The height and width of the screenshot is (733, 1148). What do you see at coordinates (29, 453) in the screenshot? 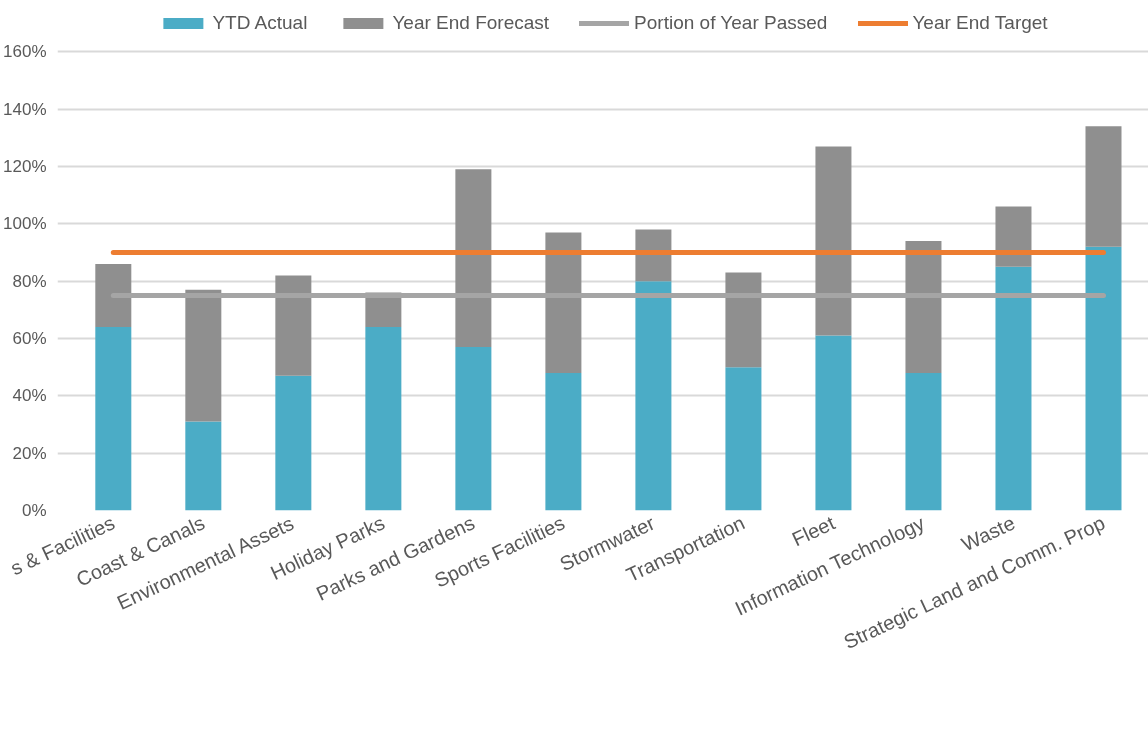
I see `y-tick-label: 20%` at bounding box center [29, 453].